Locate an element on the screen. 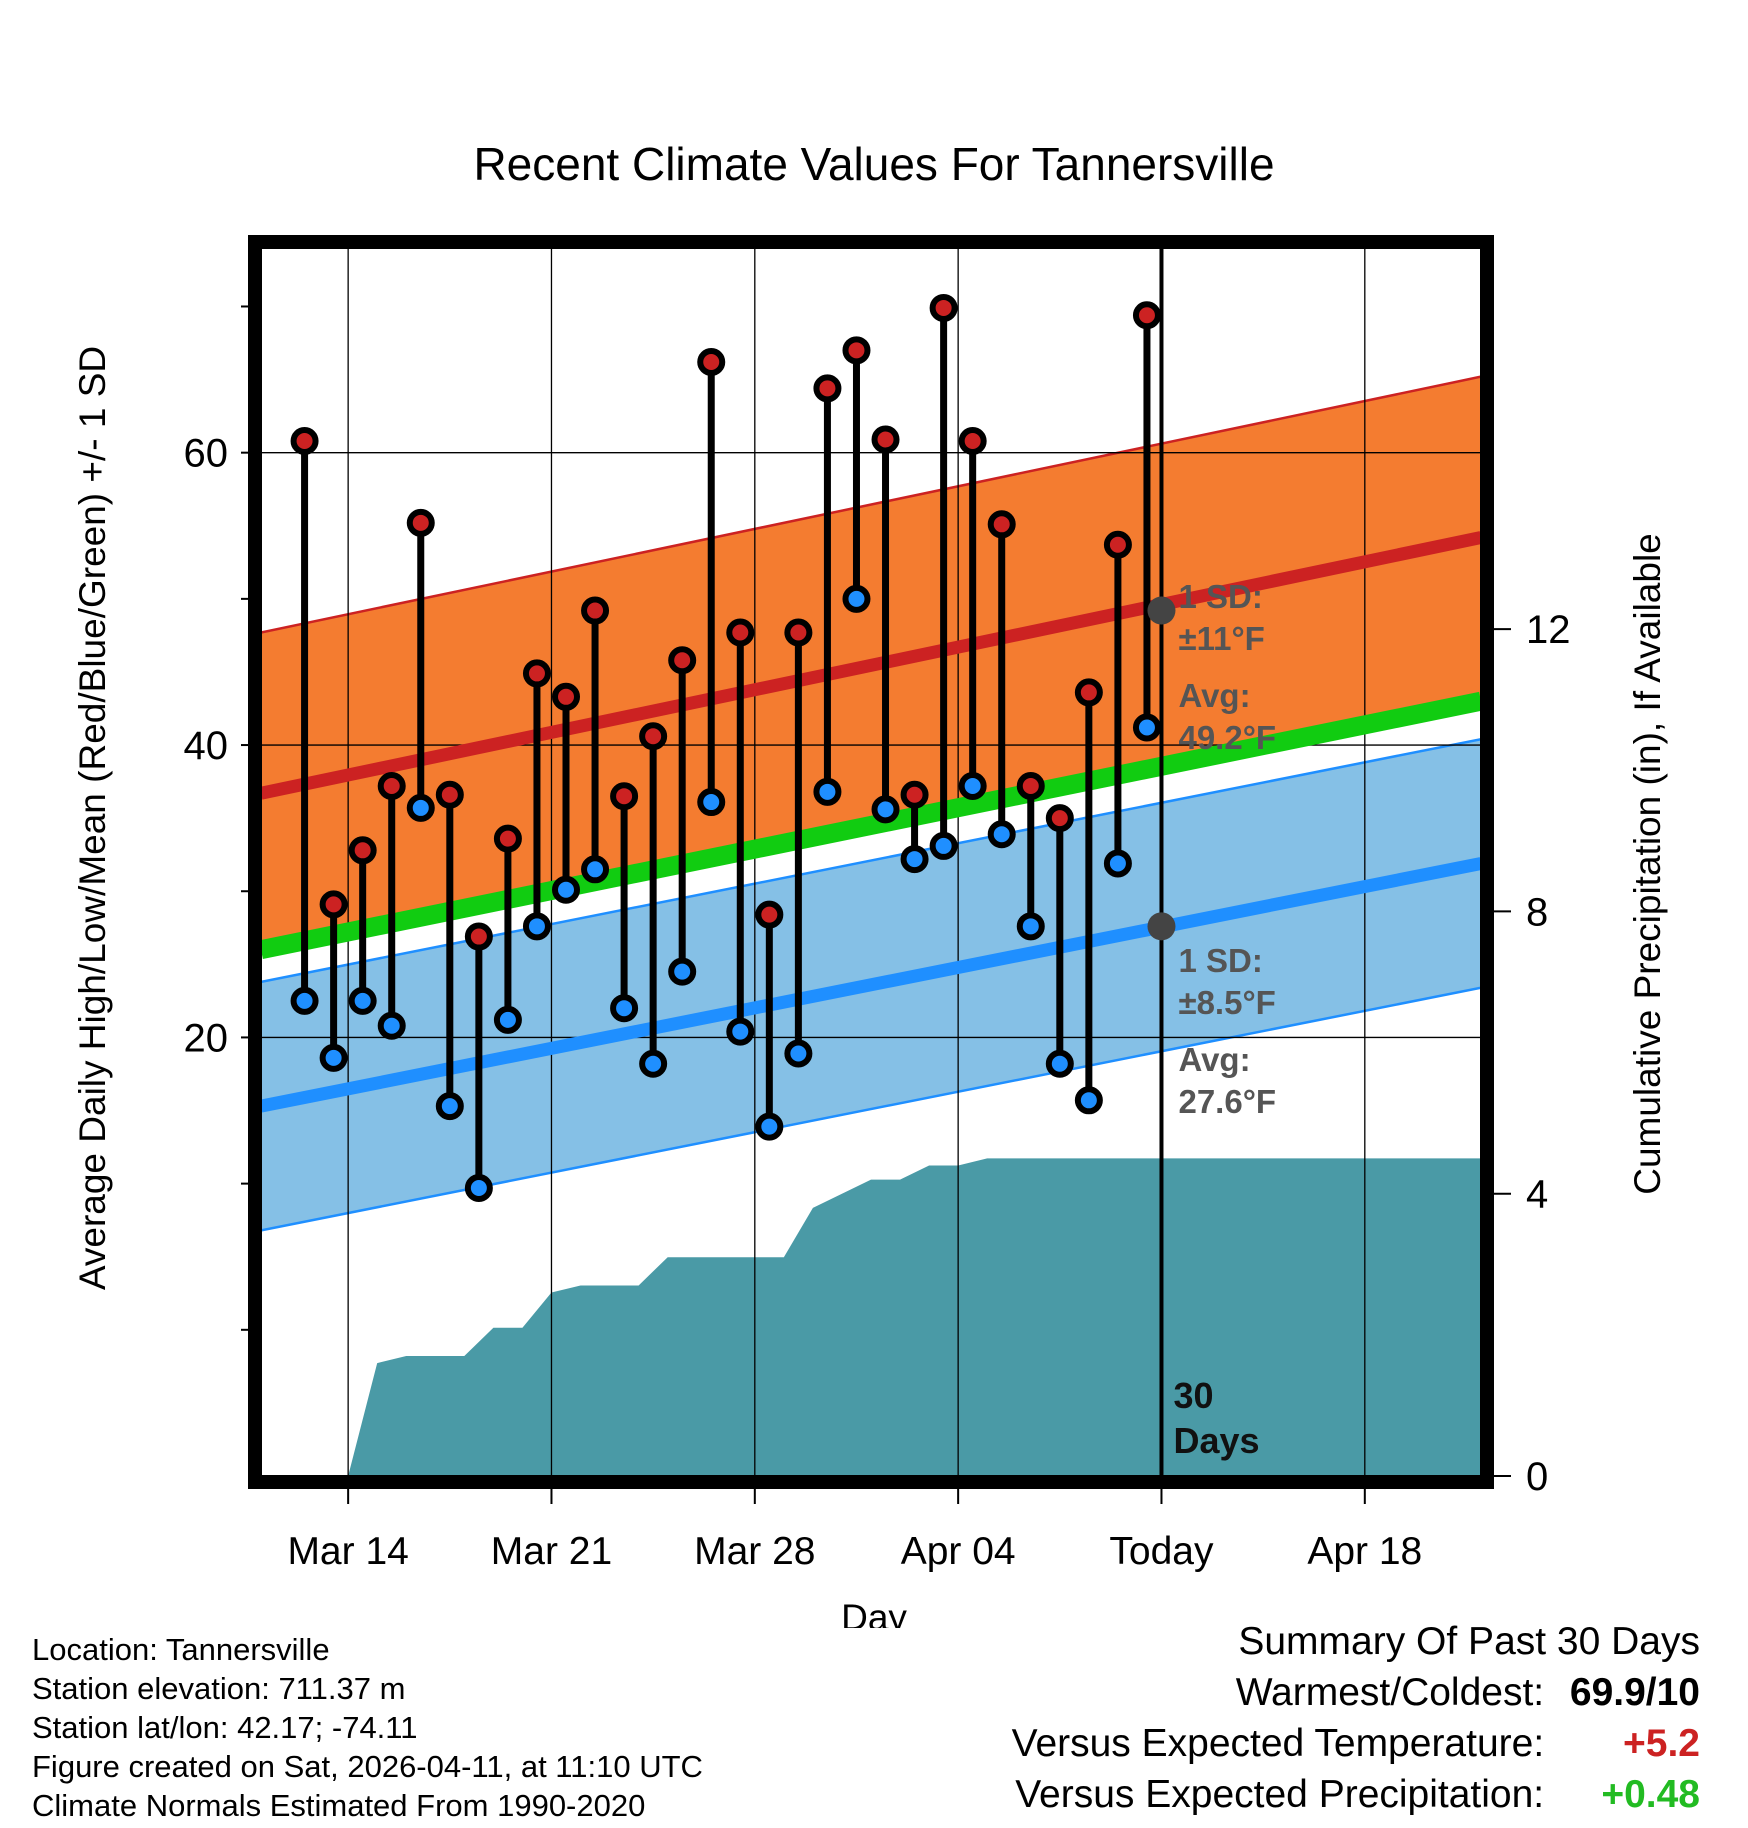 Image resolution: width=1748 pixels, height=1828 pixels. x-tick-label: Mar 21 is located at coordinates (551, 1551).